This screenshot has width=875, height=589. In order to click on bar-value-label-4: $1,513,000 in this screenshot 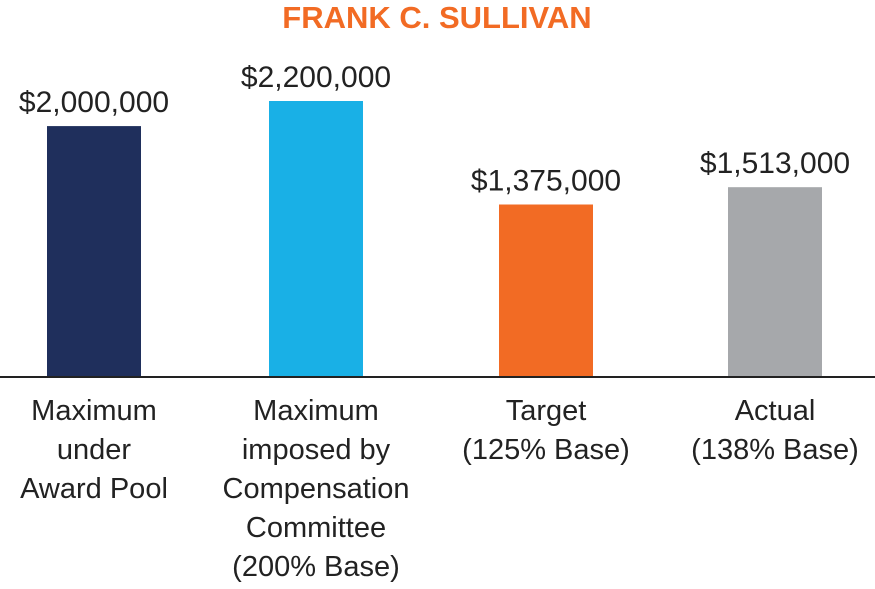, I will do `click(775, 163)`.